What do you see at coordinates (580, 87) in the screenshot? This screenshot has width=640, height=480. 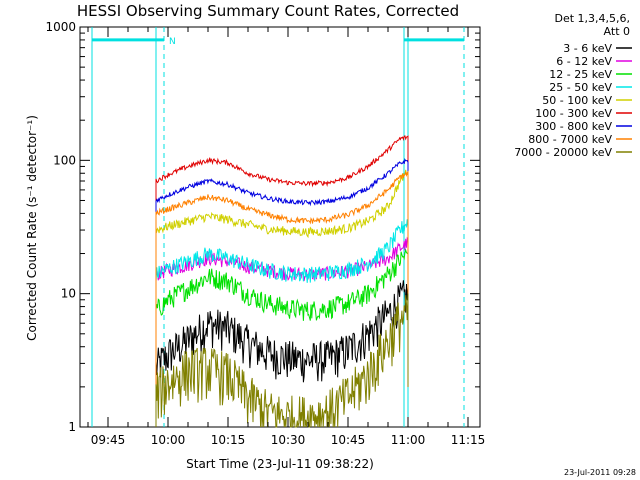 I see `legend-entry-label: 25 - 50 keV` at bounding box center [580, 87].